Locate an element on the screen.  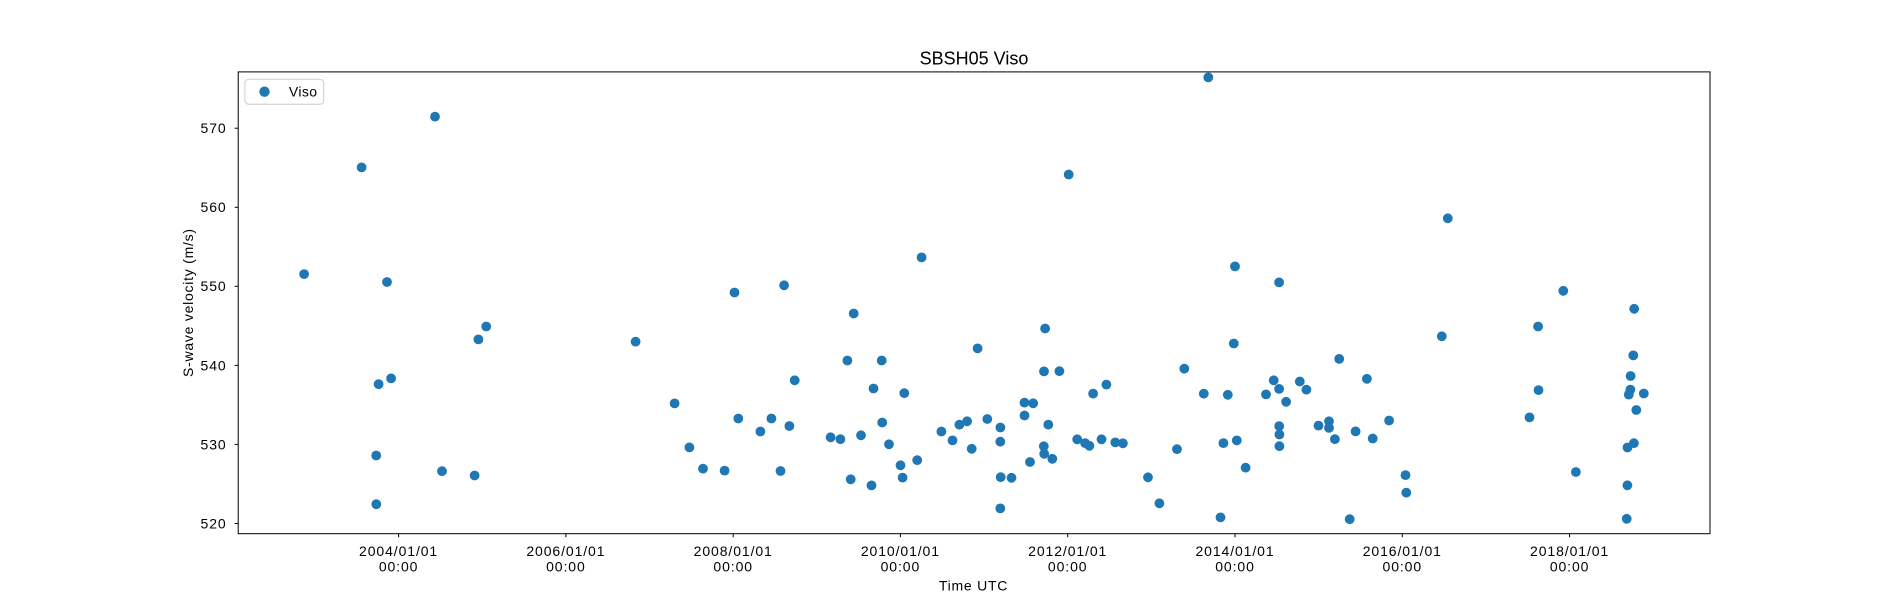
svg-text: 570 is located at coordinates (214, 128).